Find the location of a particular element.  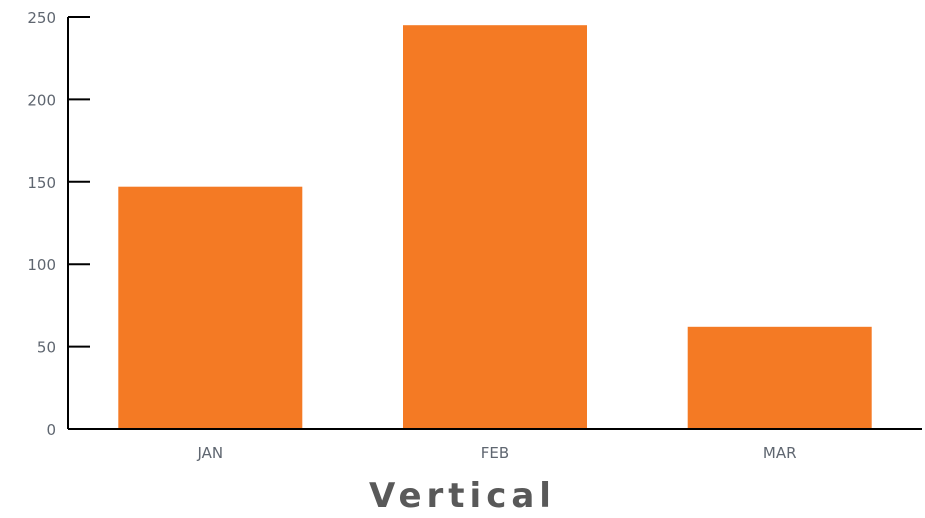

bar-jan is located at coordinates (210, 307).